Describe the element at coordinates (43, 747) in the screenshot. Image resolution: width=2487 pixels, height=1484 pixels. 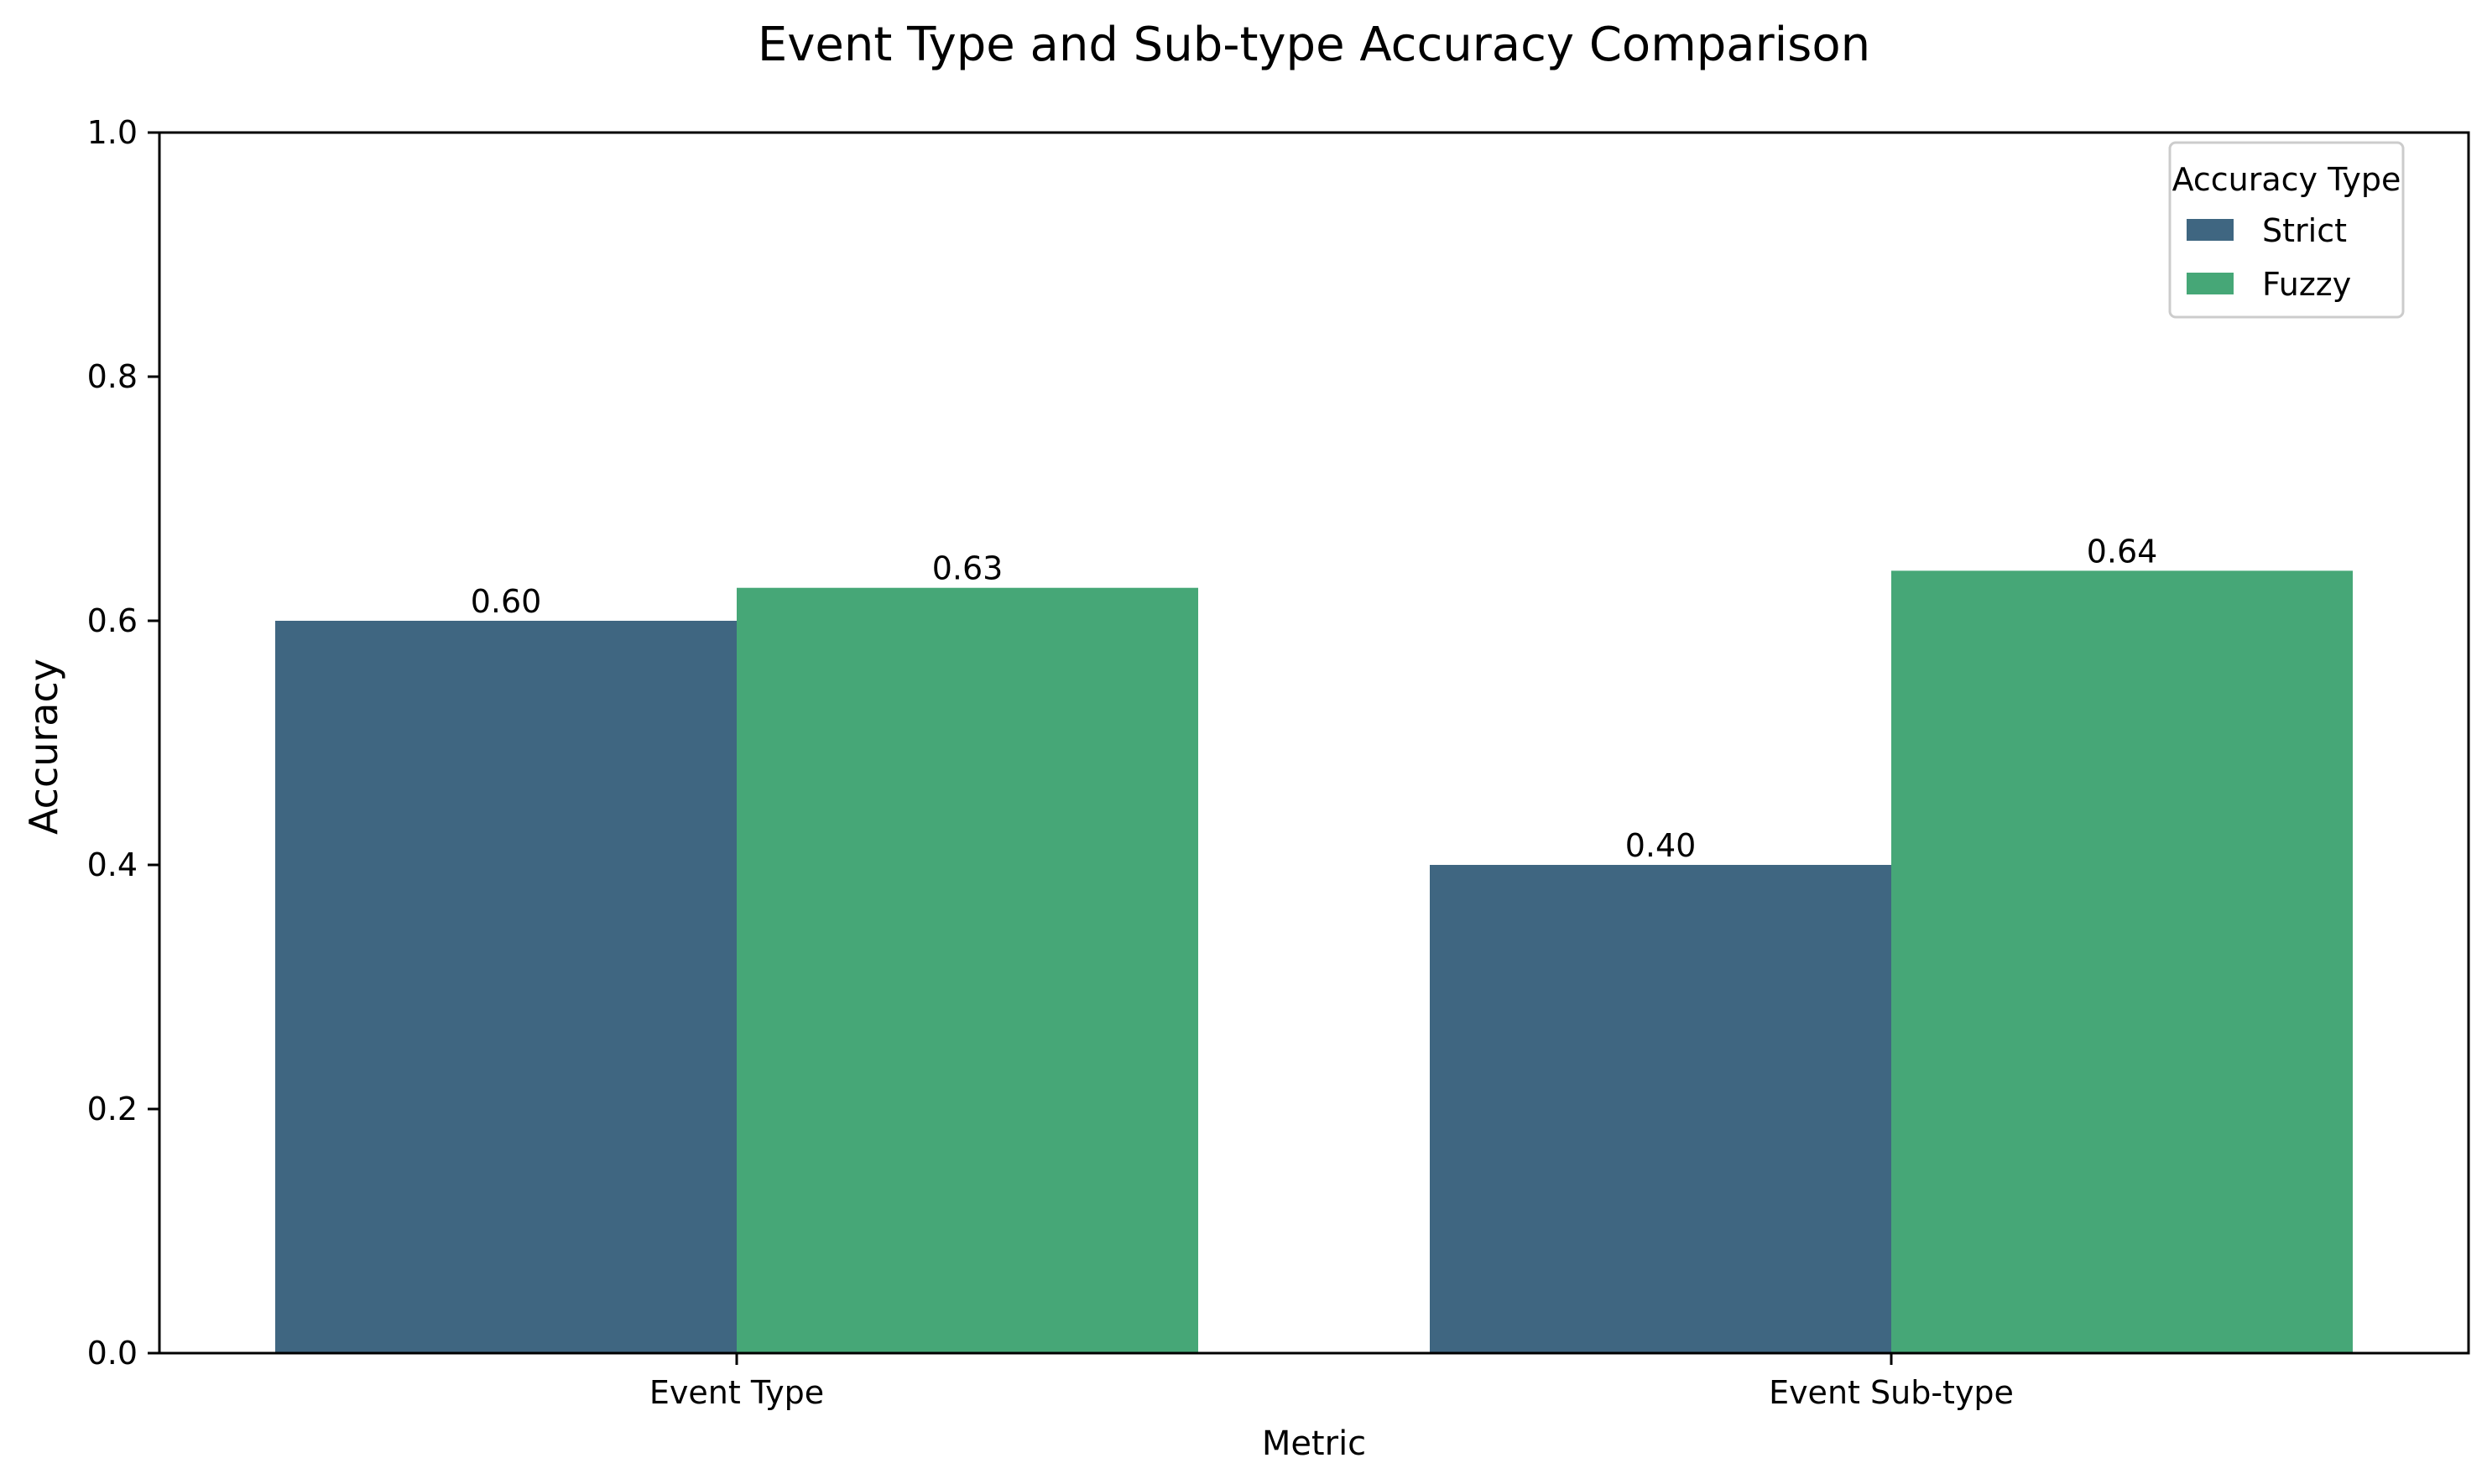
I see `y-axis-label: Accuracy` at that location.